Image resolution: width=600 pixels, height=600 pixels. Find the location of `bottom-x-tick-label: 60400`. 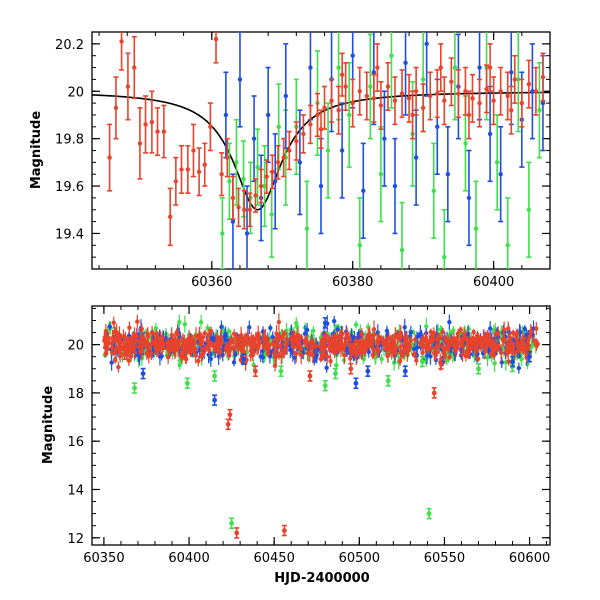

bottom-x-tick-label: 60400 is located at coordinates (188, 558).